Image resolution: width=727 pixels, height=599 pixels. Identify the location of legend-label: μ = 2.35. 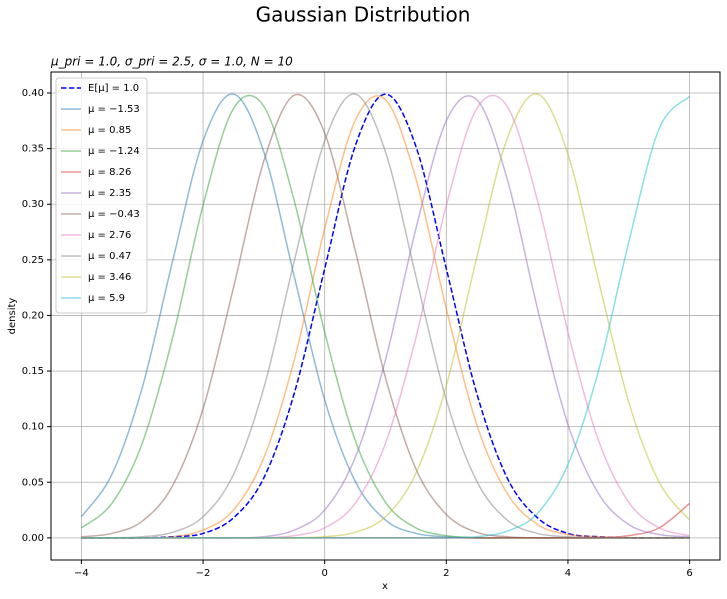
(109, 193).